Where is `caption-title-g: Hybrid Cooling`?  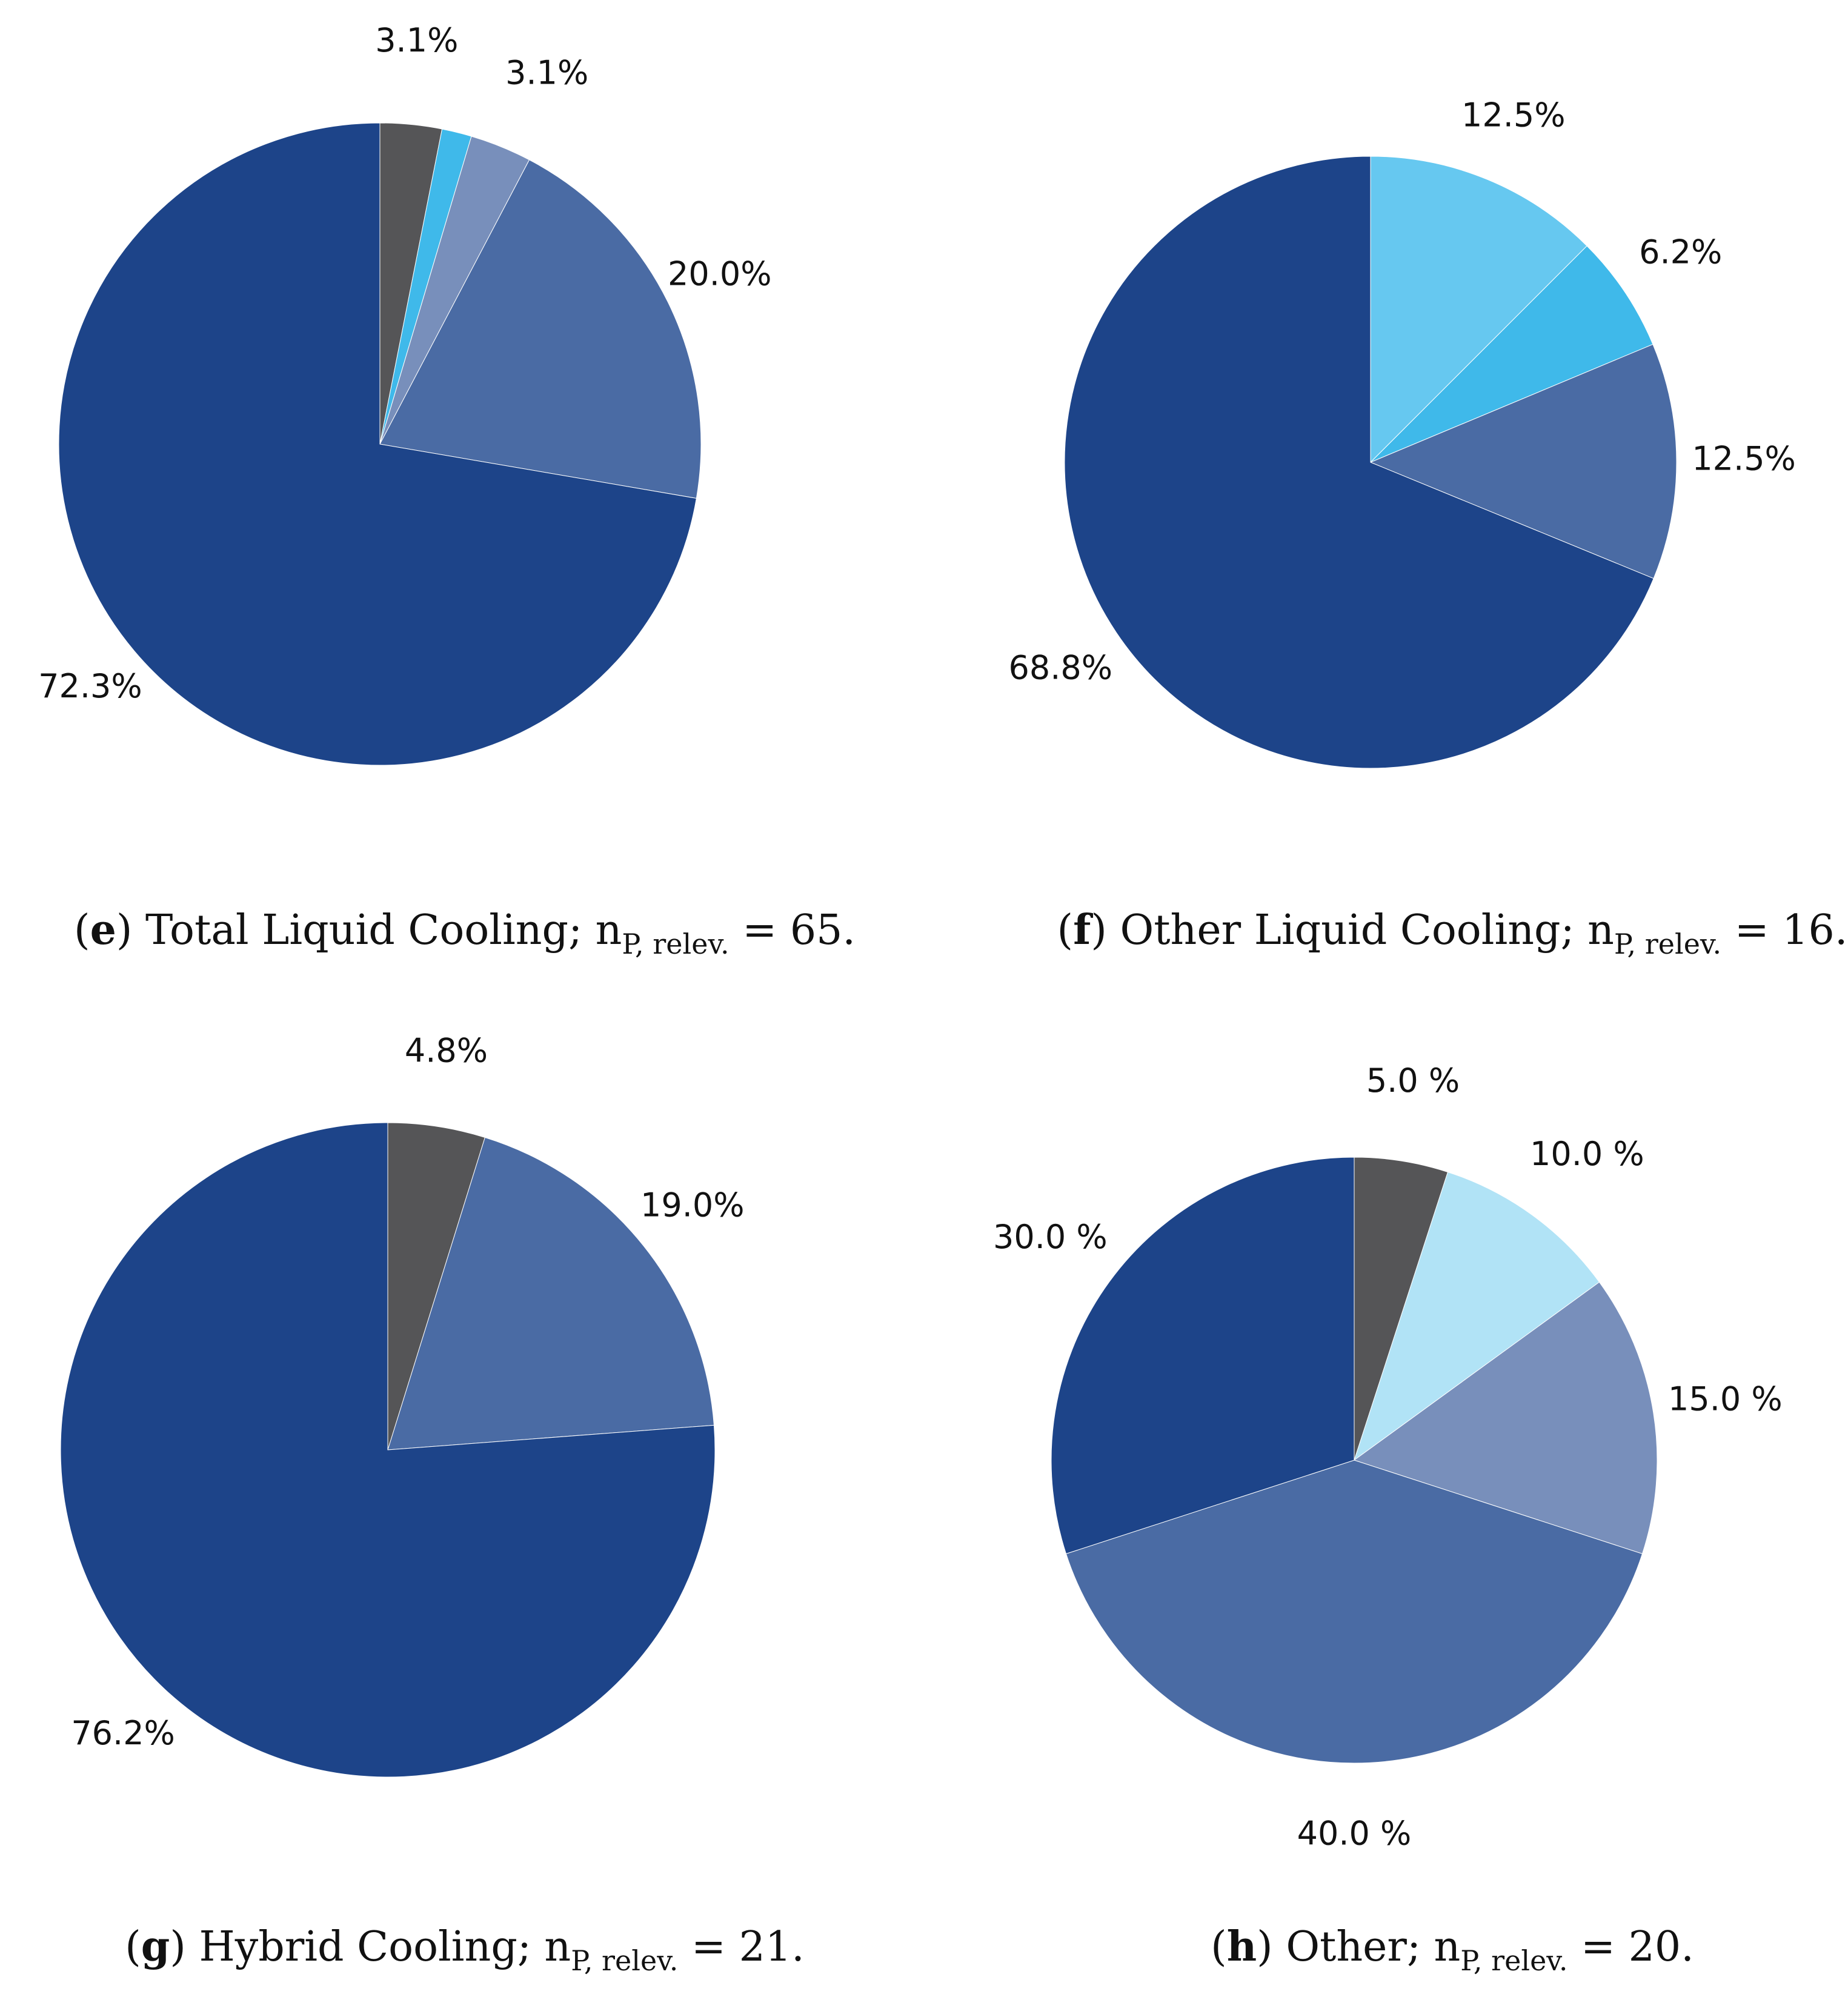 caption-title-g: Hybrid Cooling is located at coordinates (358, 1947).